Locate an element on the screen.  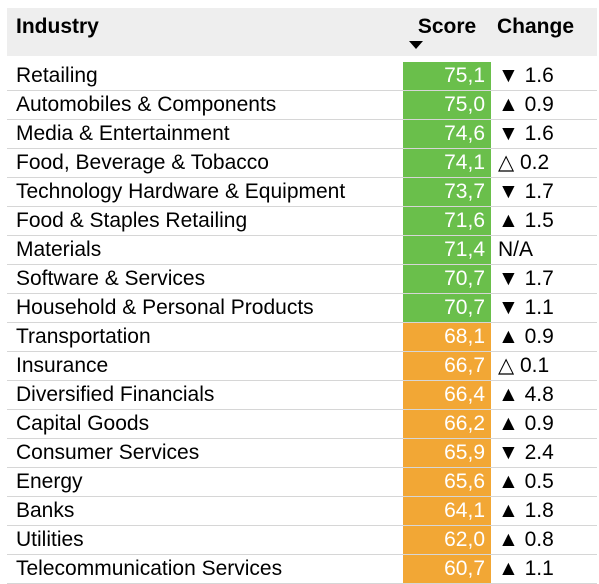
change-value: ▼ 2.4 is located at coordinates (544, 453).